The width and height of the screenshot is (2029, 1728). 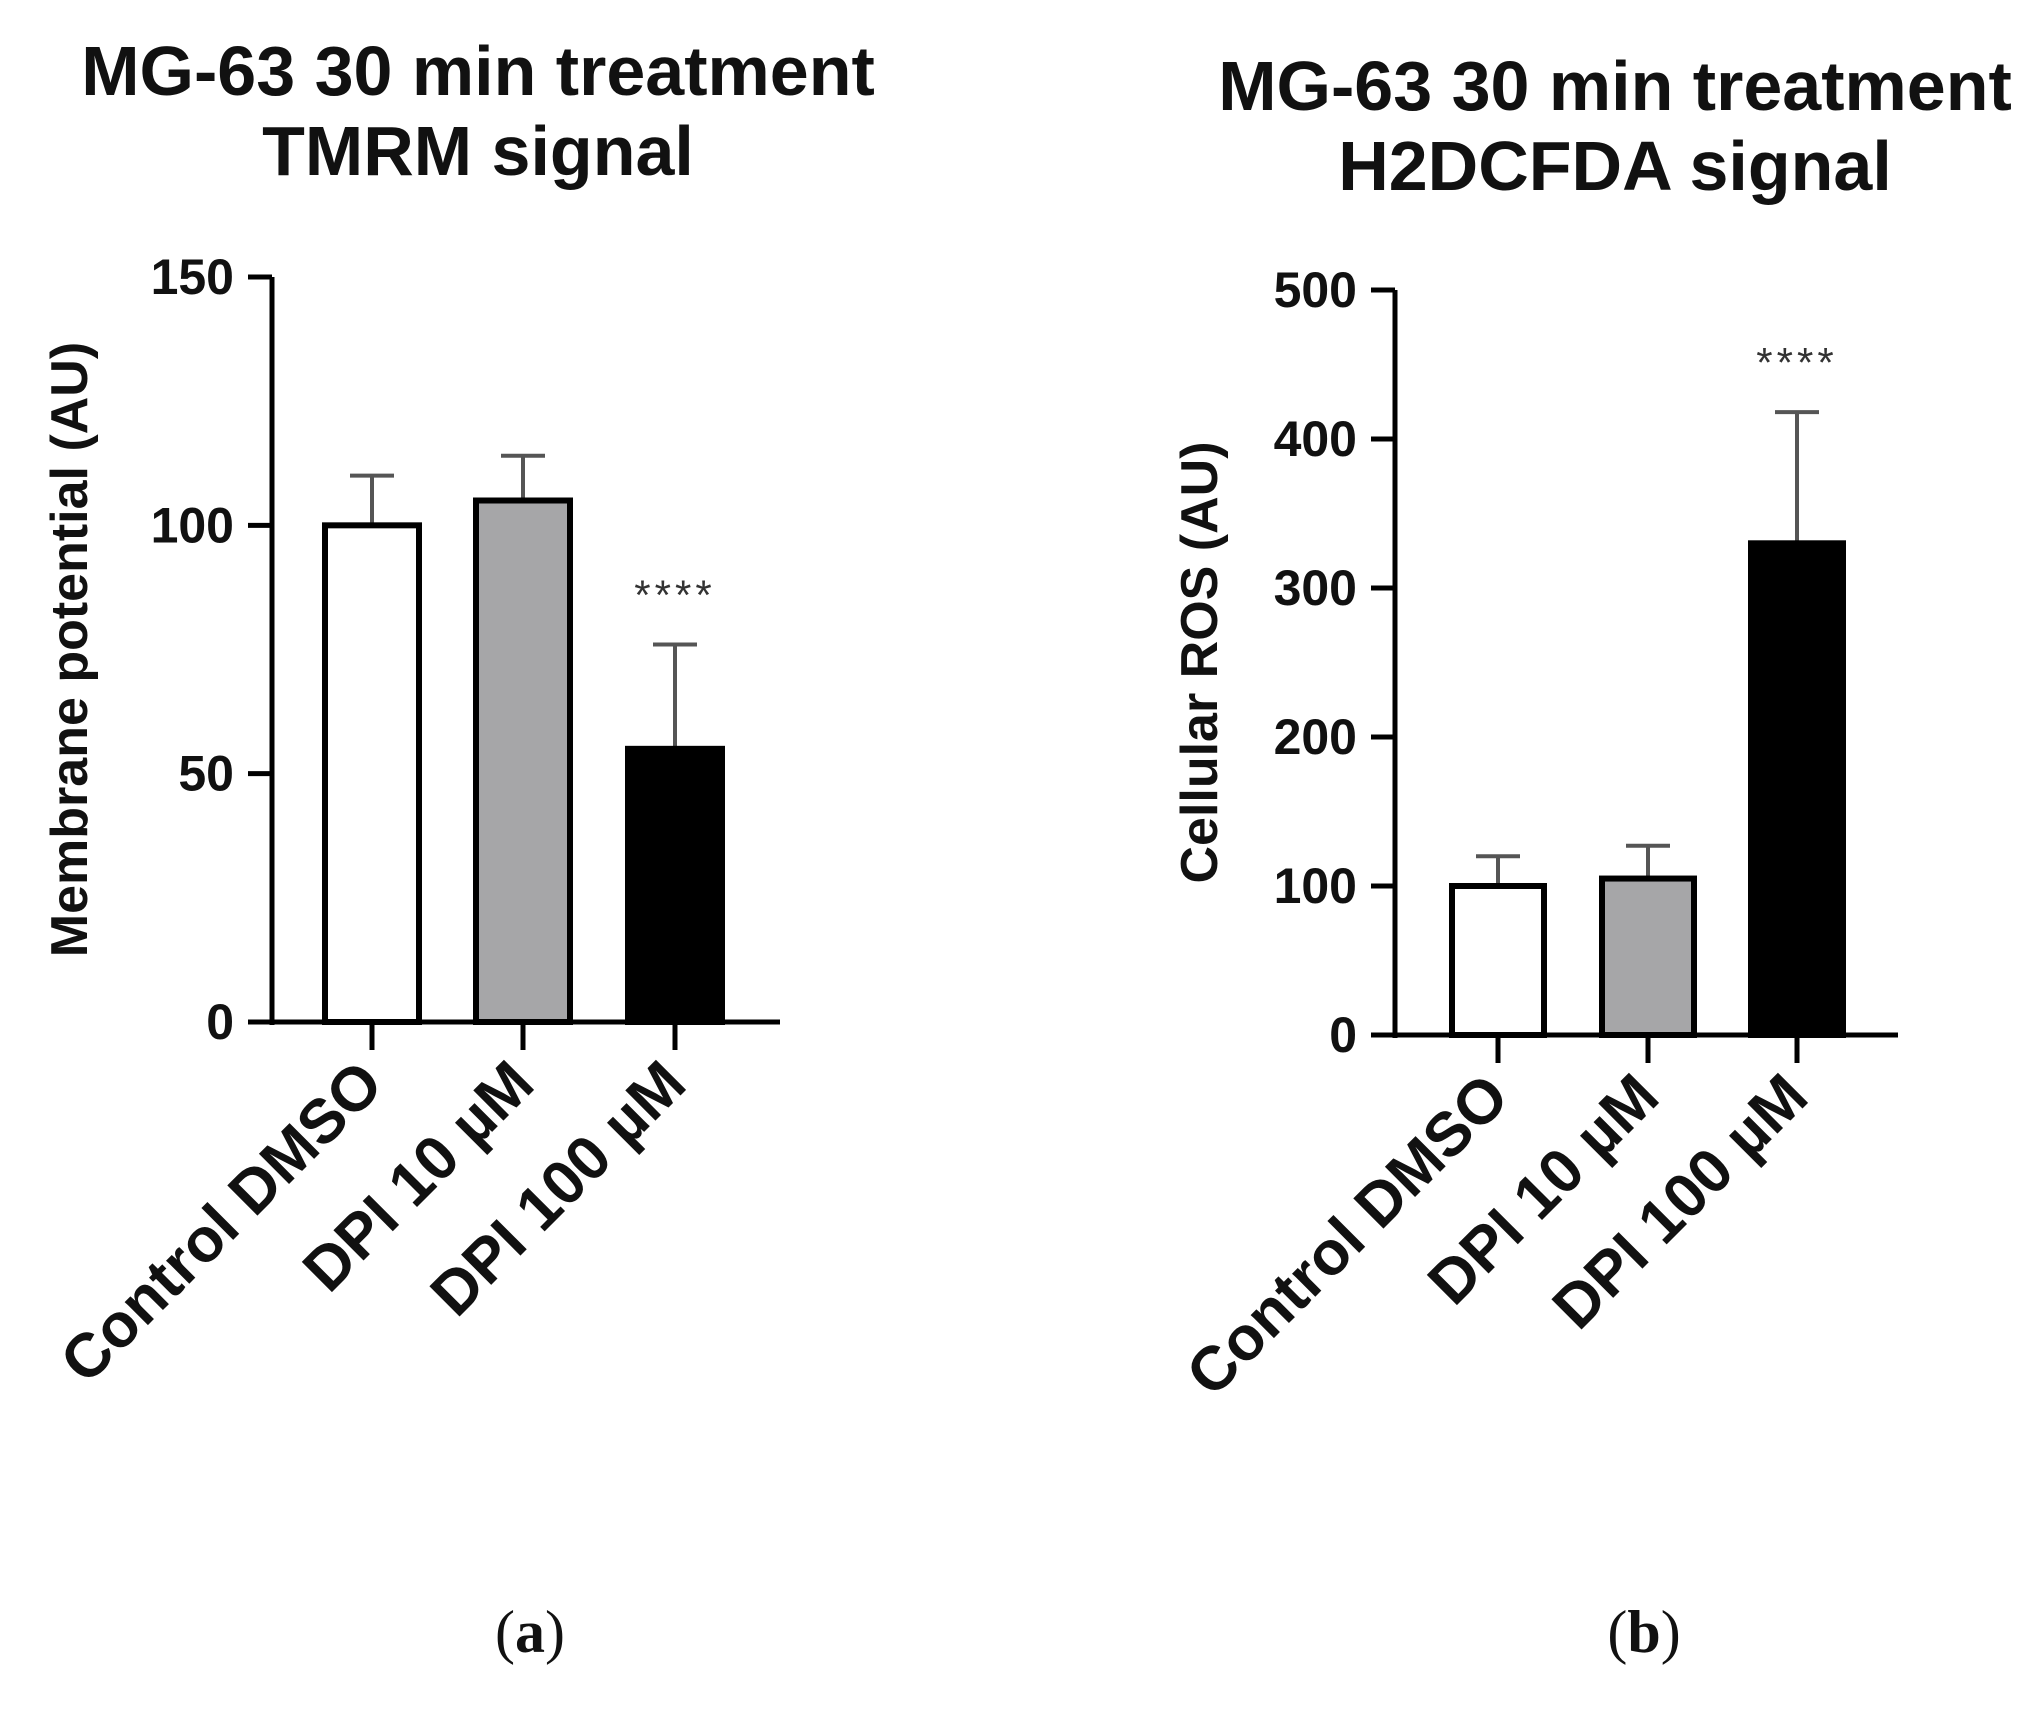 What do you see at coordinates (206, 774) in the screenshot?
I see `y-tick-label: 50` at bounding box center [206, 774].